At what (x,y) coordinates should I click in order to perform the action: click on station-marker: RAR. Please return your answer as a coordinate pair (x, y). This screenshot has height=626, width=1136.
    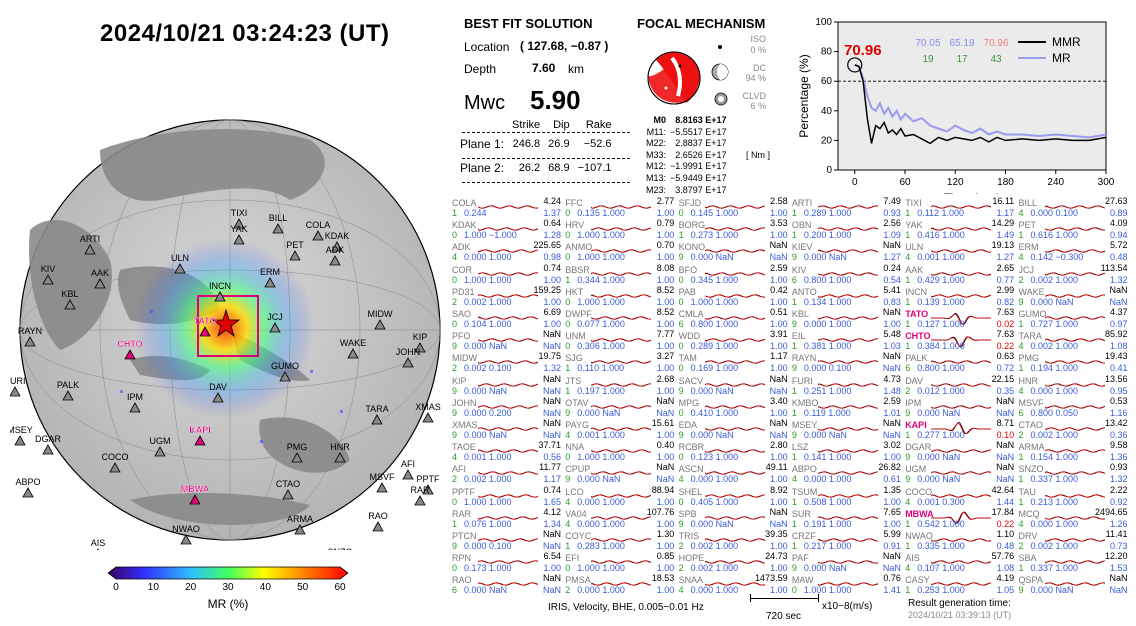
    Looking at the image, I should click on (420, 495).